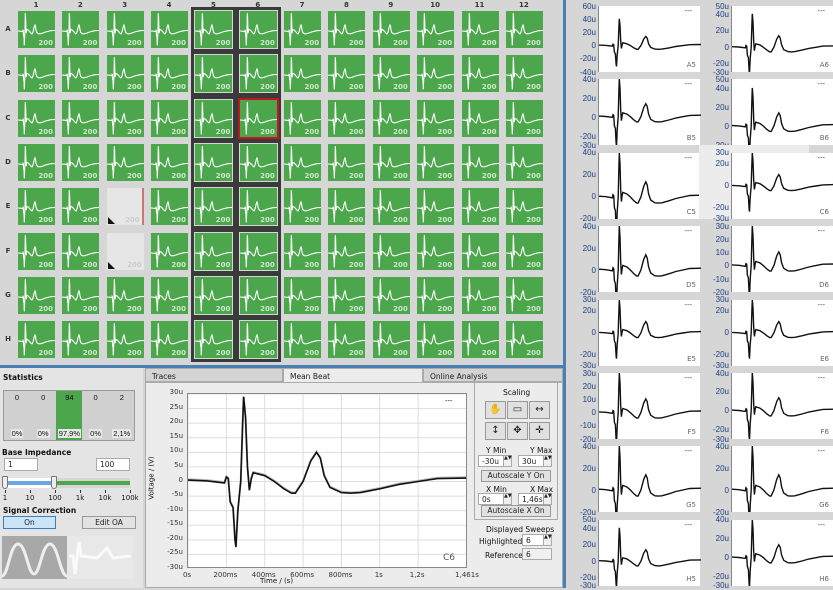 Image resolution: width=833 pixels, height=590 pixels. I want to click on well-B6: 200, so click(258, 74).